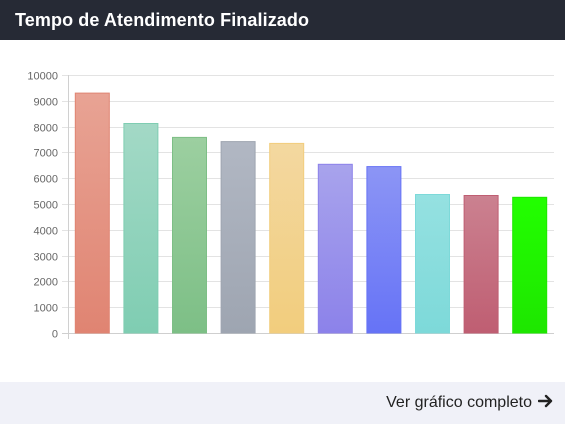 The image size is (565, 424). Describe the element at coordinates (46, 103) in the screenshot. I see `y-tick-label: 9000` at that location.